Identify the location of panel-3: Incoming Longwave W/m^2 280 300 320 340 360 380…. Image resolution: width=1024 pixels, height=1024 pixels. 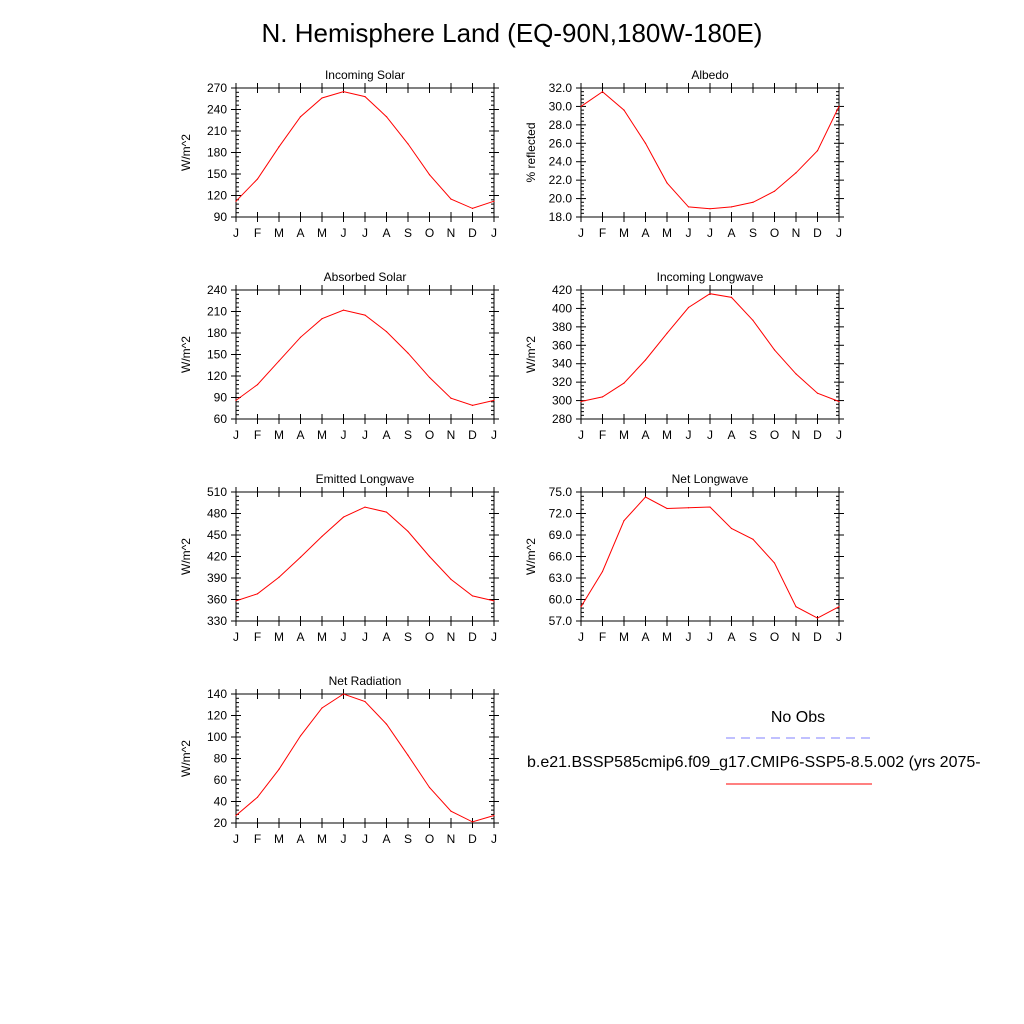
(684, 356).